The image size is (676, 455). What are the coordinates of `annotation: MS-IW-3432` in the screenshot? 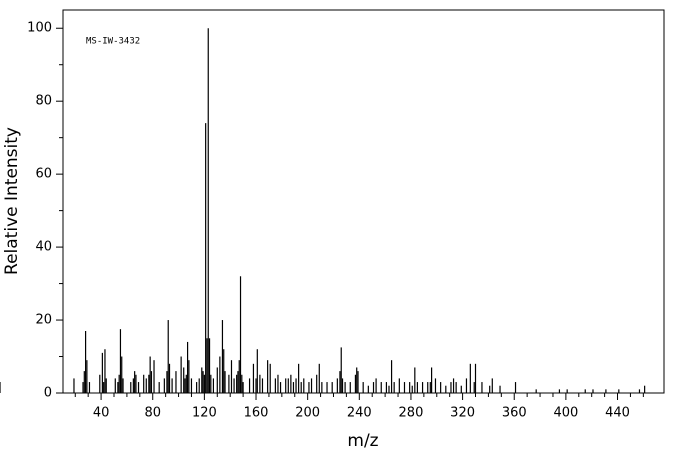 It's located at (113, 42).